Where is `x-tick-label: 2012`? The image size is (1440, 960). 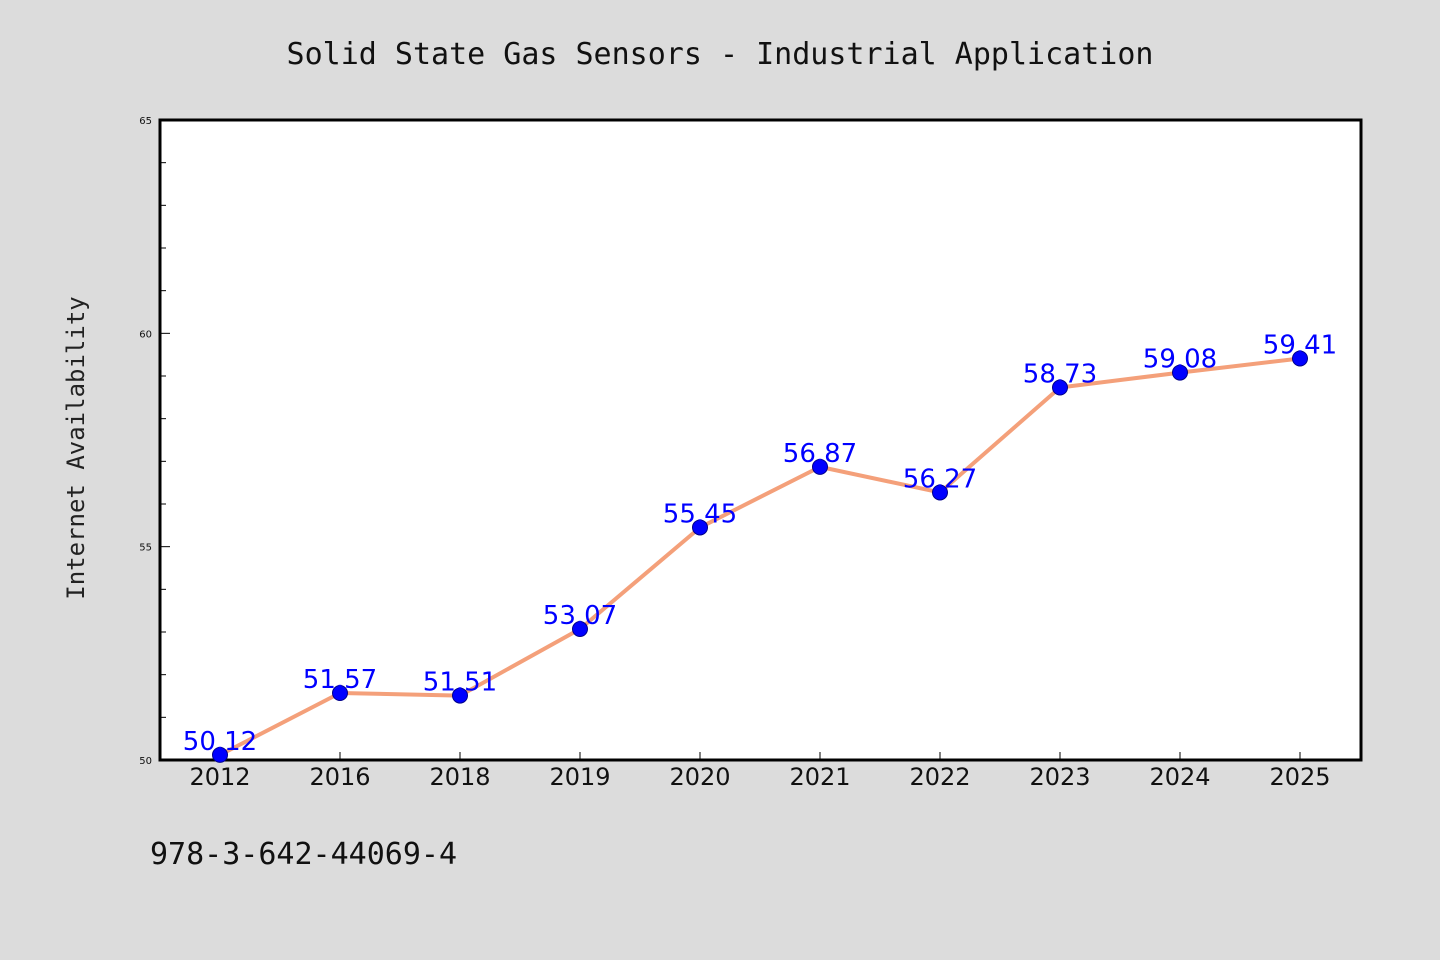
x-tick-label: 2012 is located at coordinates (219, 777).